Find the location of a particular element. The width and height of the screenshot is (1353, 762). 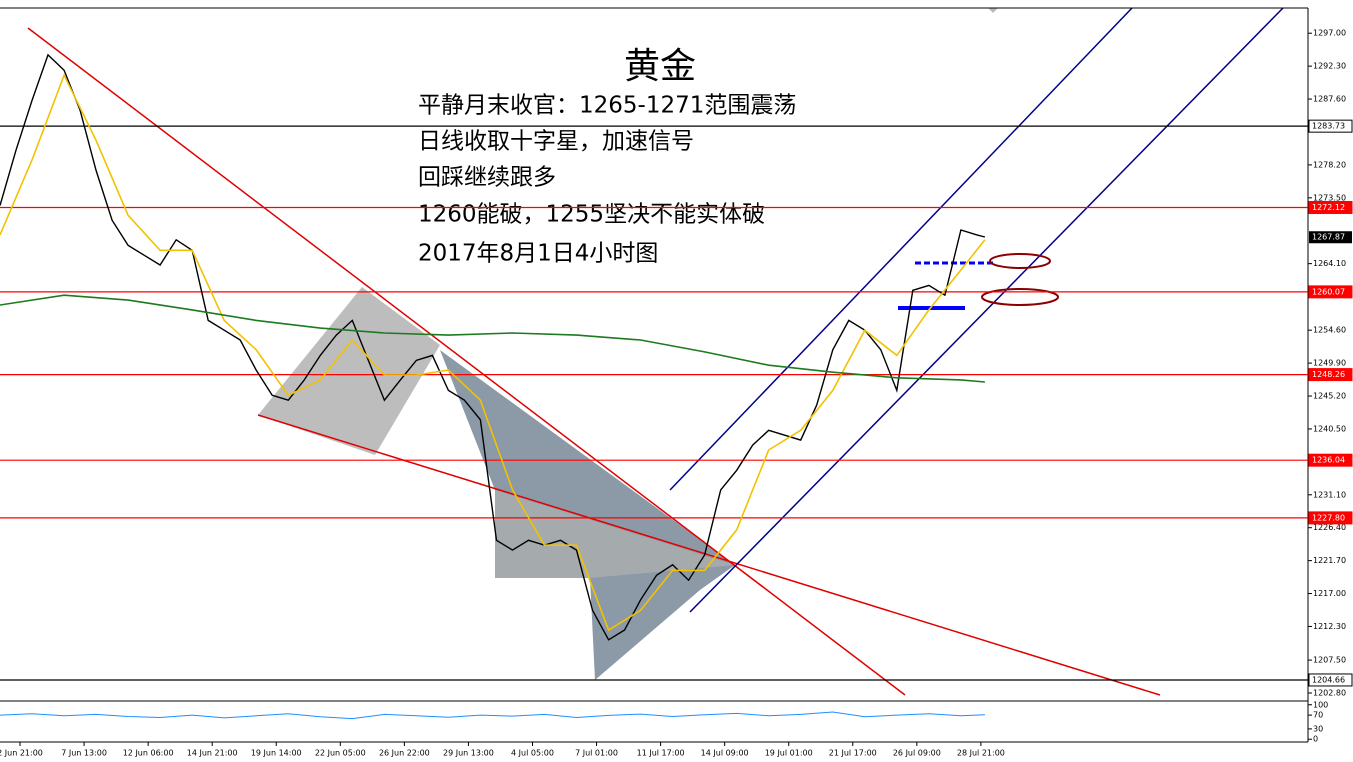

x-tick-label: 14 Jul 09:00 is located at coordinates (725, 753).